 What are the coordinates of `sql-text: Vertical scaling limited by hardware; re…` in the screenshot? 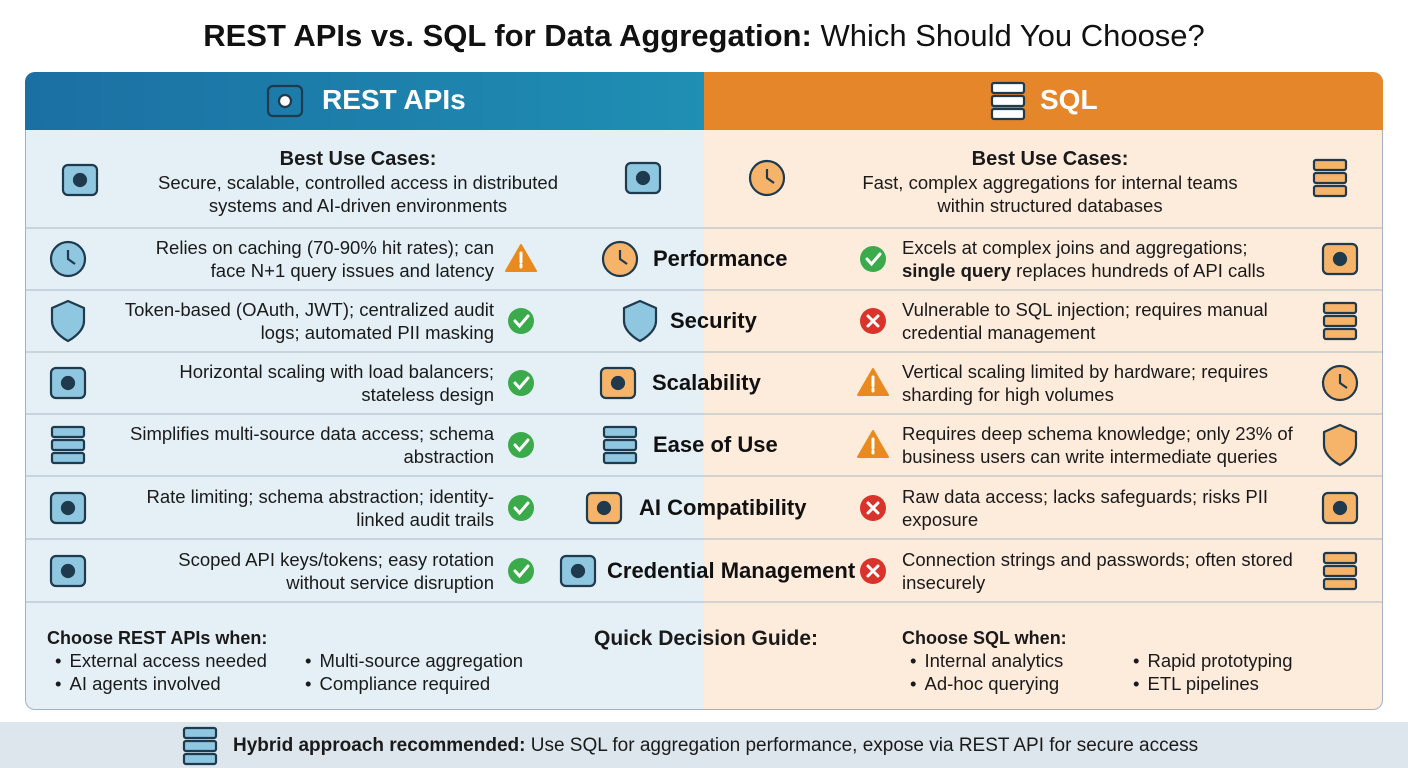 It's located at (1085, 383).